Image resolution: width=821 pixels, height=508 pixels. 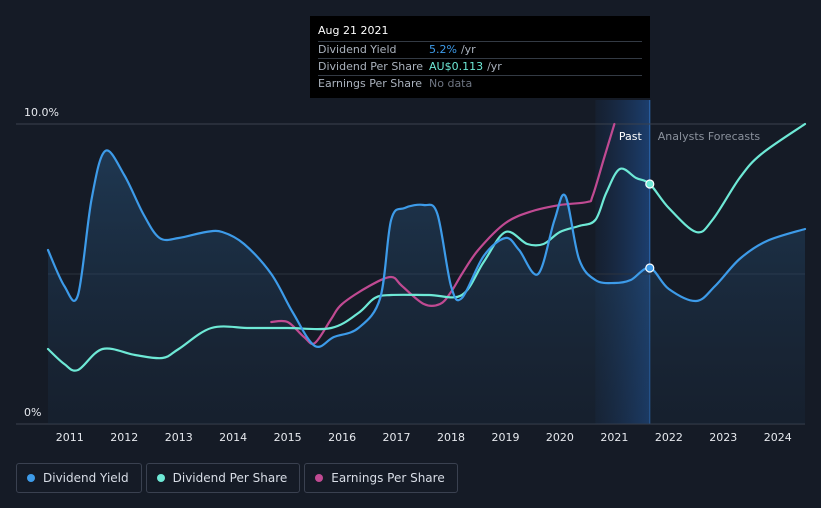 What do you see at coordinates (560, 437) in the screenshot?
I see `x-tick-label: 2020` at bounding box center [560, 437].